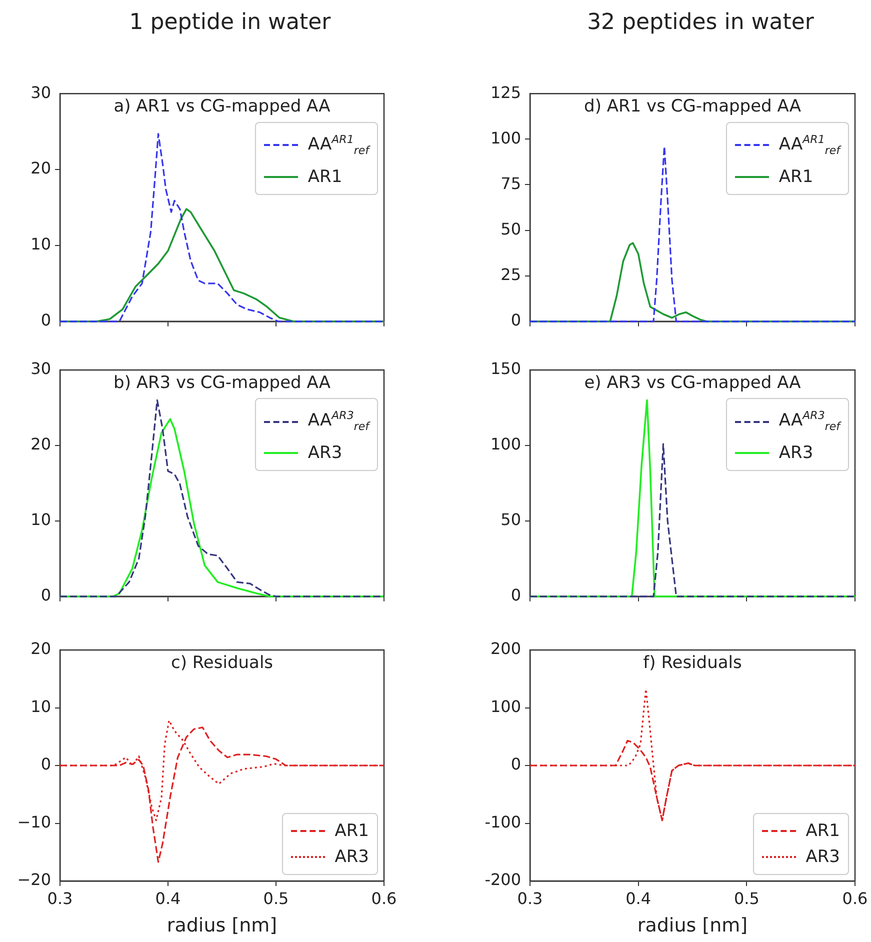 The width and height of the screenshot is (871, 942). What do you see at coordinates (230, 22) in the screenshot?
I see `text: 1 peptide in water` at bounding box center [230, 22].